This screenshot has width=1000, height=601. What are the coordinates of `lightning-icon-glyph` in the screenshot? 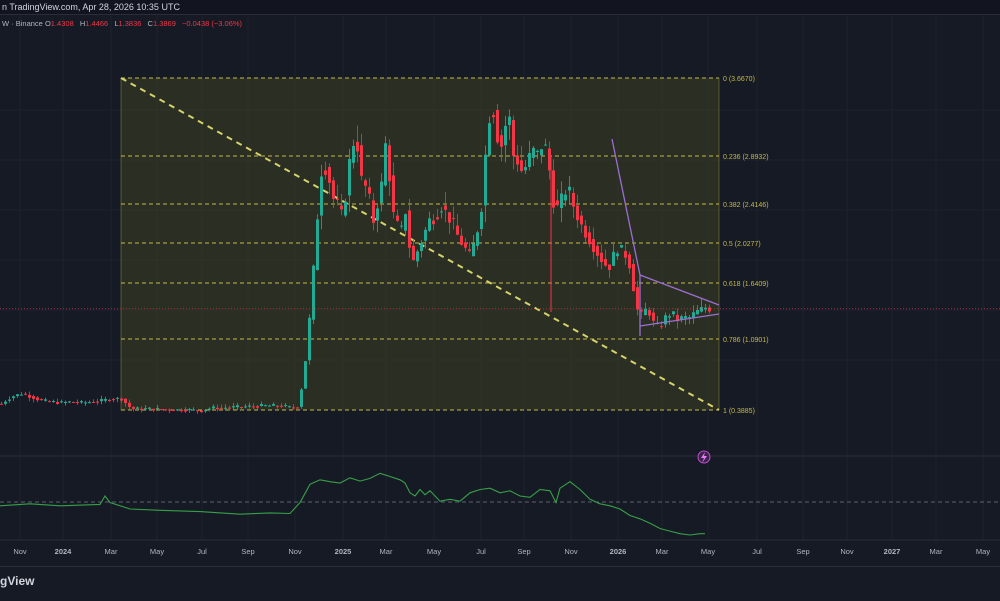 It's located at (704, 457).